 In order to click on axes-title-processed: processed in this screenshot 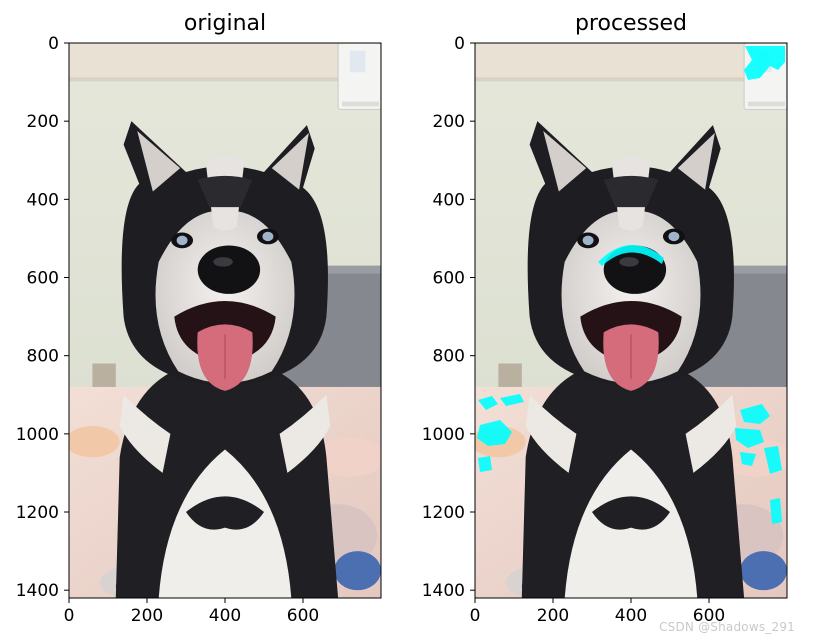, I will do `click(631, 23)`.